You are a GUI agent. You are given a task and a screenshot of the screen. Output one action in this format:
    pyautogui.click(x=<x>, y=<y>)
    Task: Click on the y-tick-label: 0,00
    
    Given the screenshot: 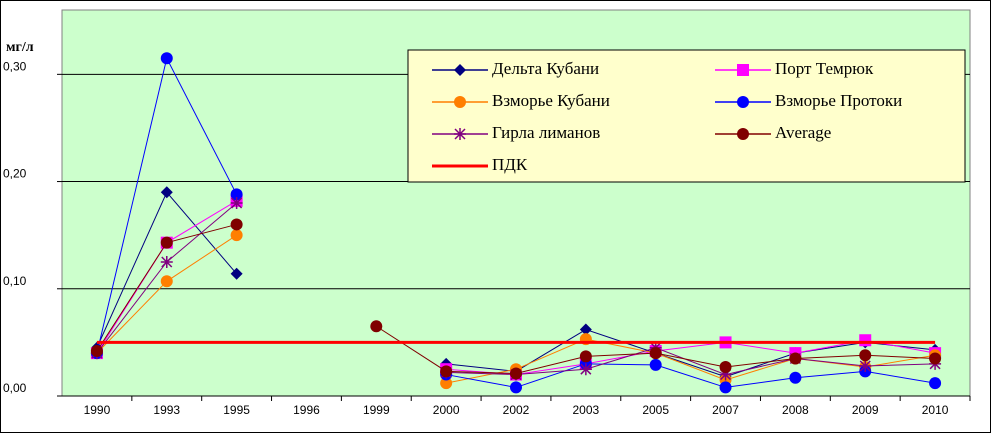 What is the action you would take?
    pyautogui.click(x=15, y=388)
    